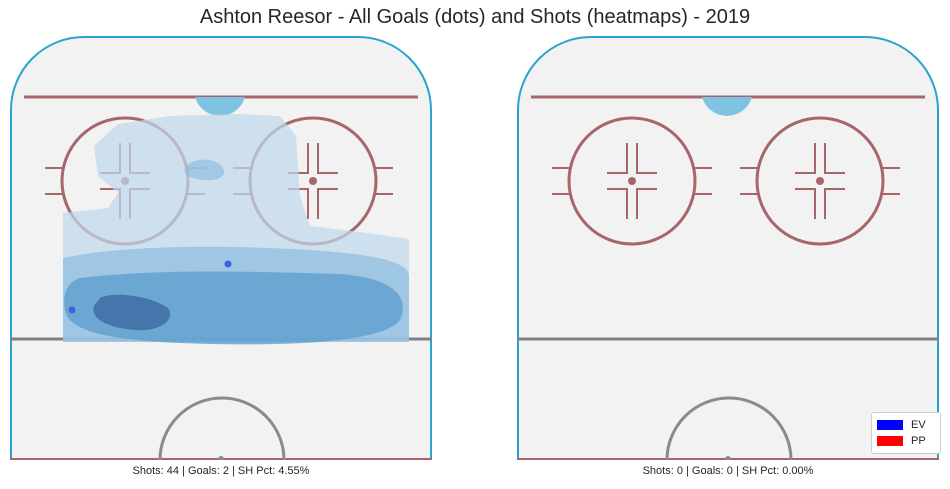 The width and height of the screenshot is (950, 489). Describe the element at coordinates (150, 287) in the screenshot. I see `goal-dots` at that location.